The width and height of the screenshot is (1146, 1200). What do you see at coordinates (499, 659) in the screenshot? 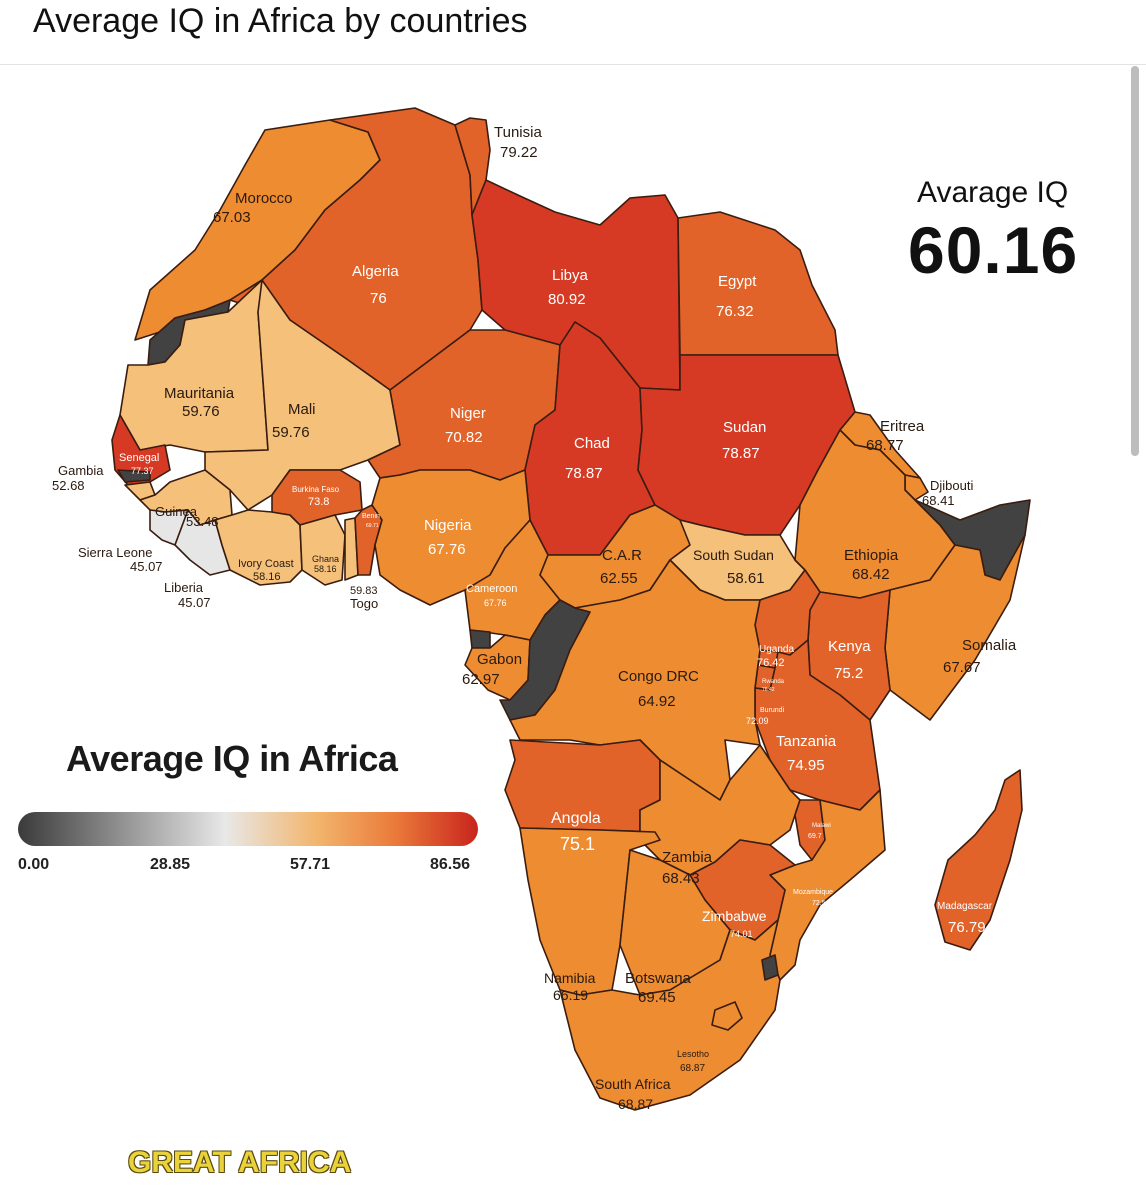
I see `label-gabon-name: Gabon` at bounding box center [499, 659].